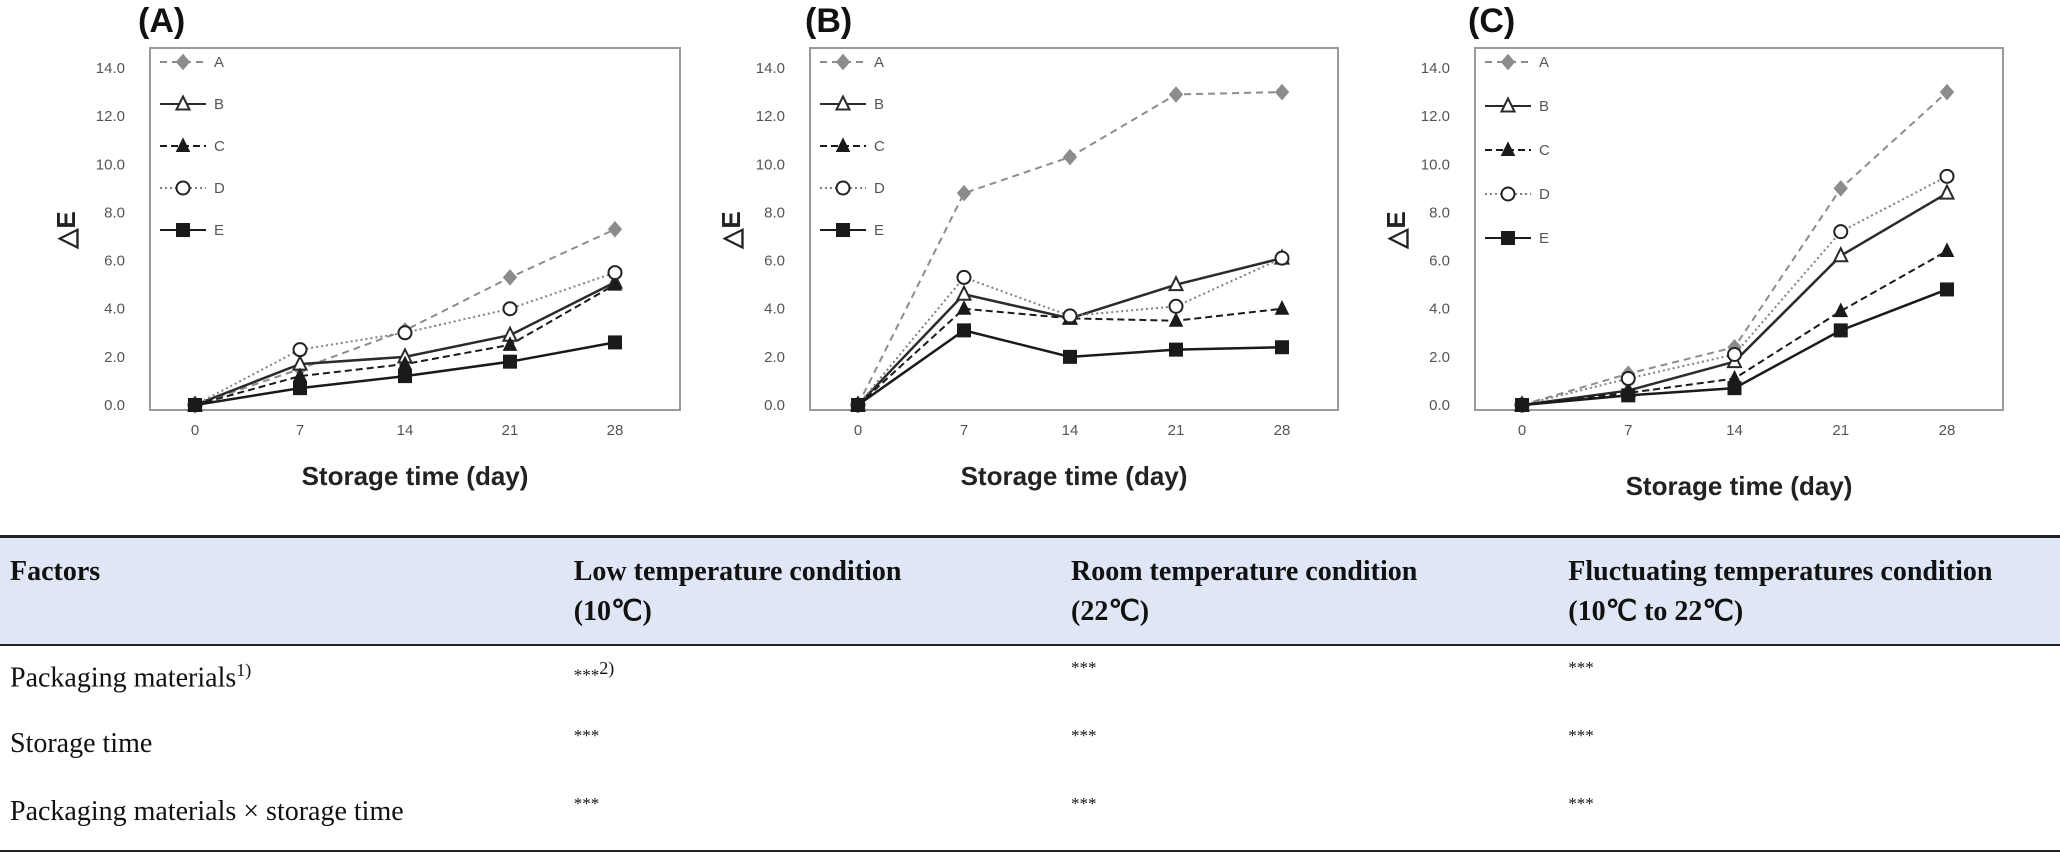 This screenshot has height=854, width=2060. Describe the element at coordinates (1780, 571) in the screenshot. I see `header-fluctuating-temperature-line1: Fluctuating temperatures condition` at that location.